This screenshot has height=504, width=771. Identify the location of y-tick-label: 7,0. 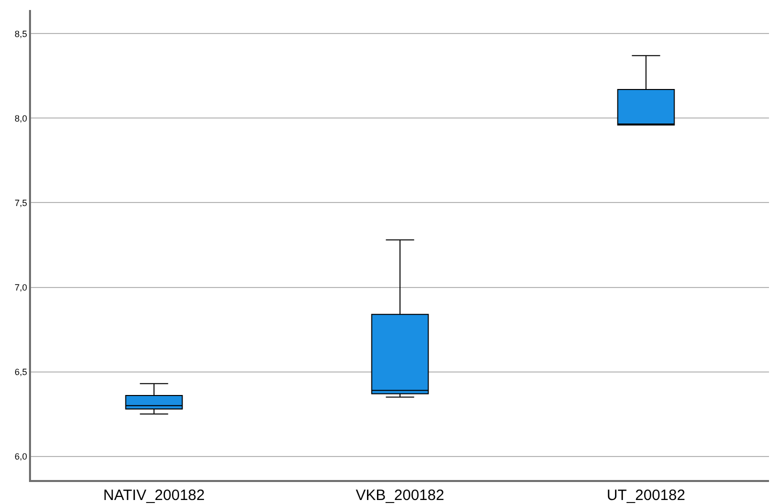
(21, 287).